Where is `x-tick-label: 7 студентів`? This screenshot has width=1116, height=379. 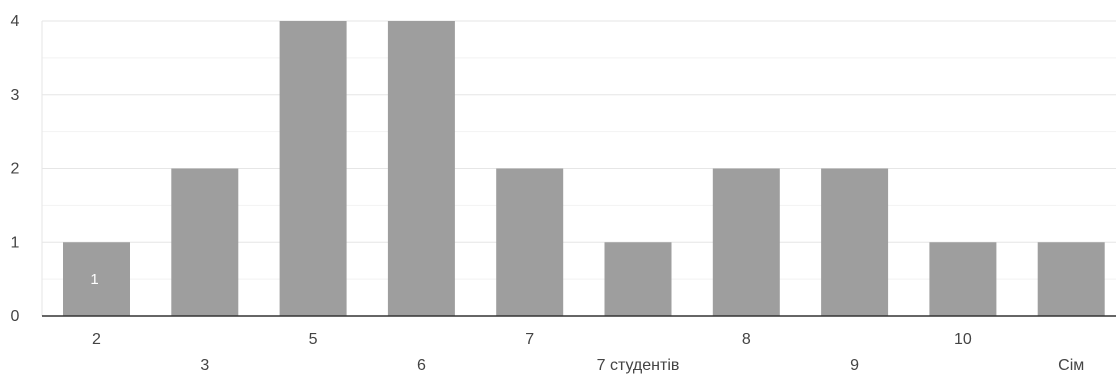 x-tick-label: 7 студентів is located at coordinates (638, 365).